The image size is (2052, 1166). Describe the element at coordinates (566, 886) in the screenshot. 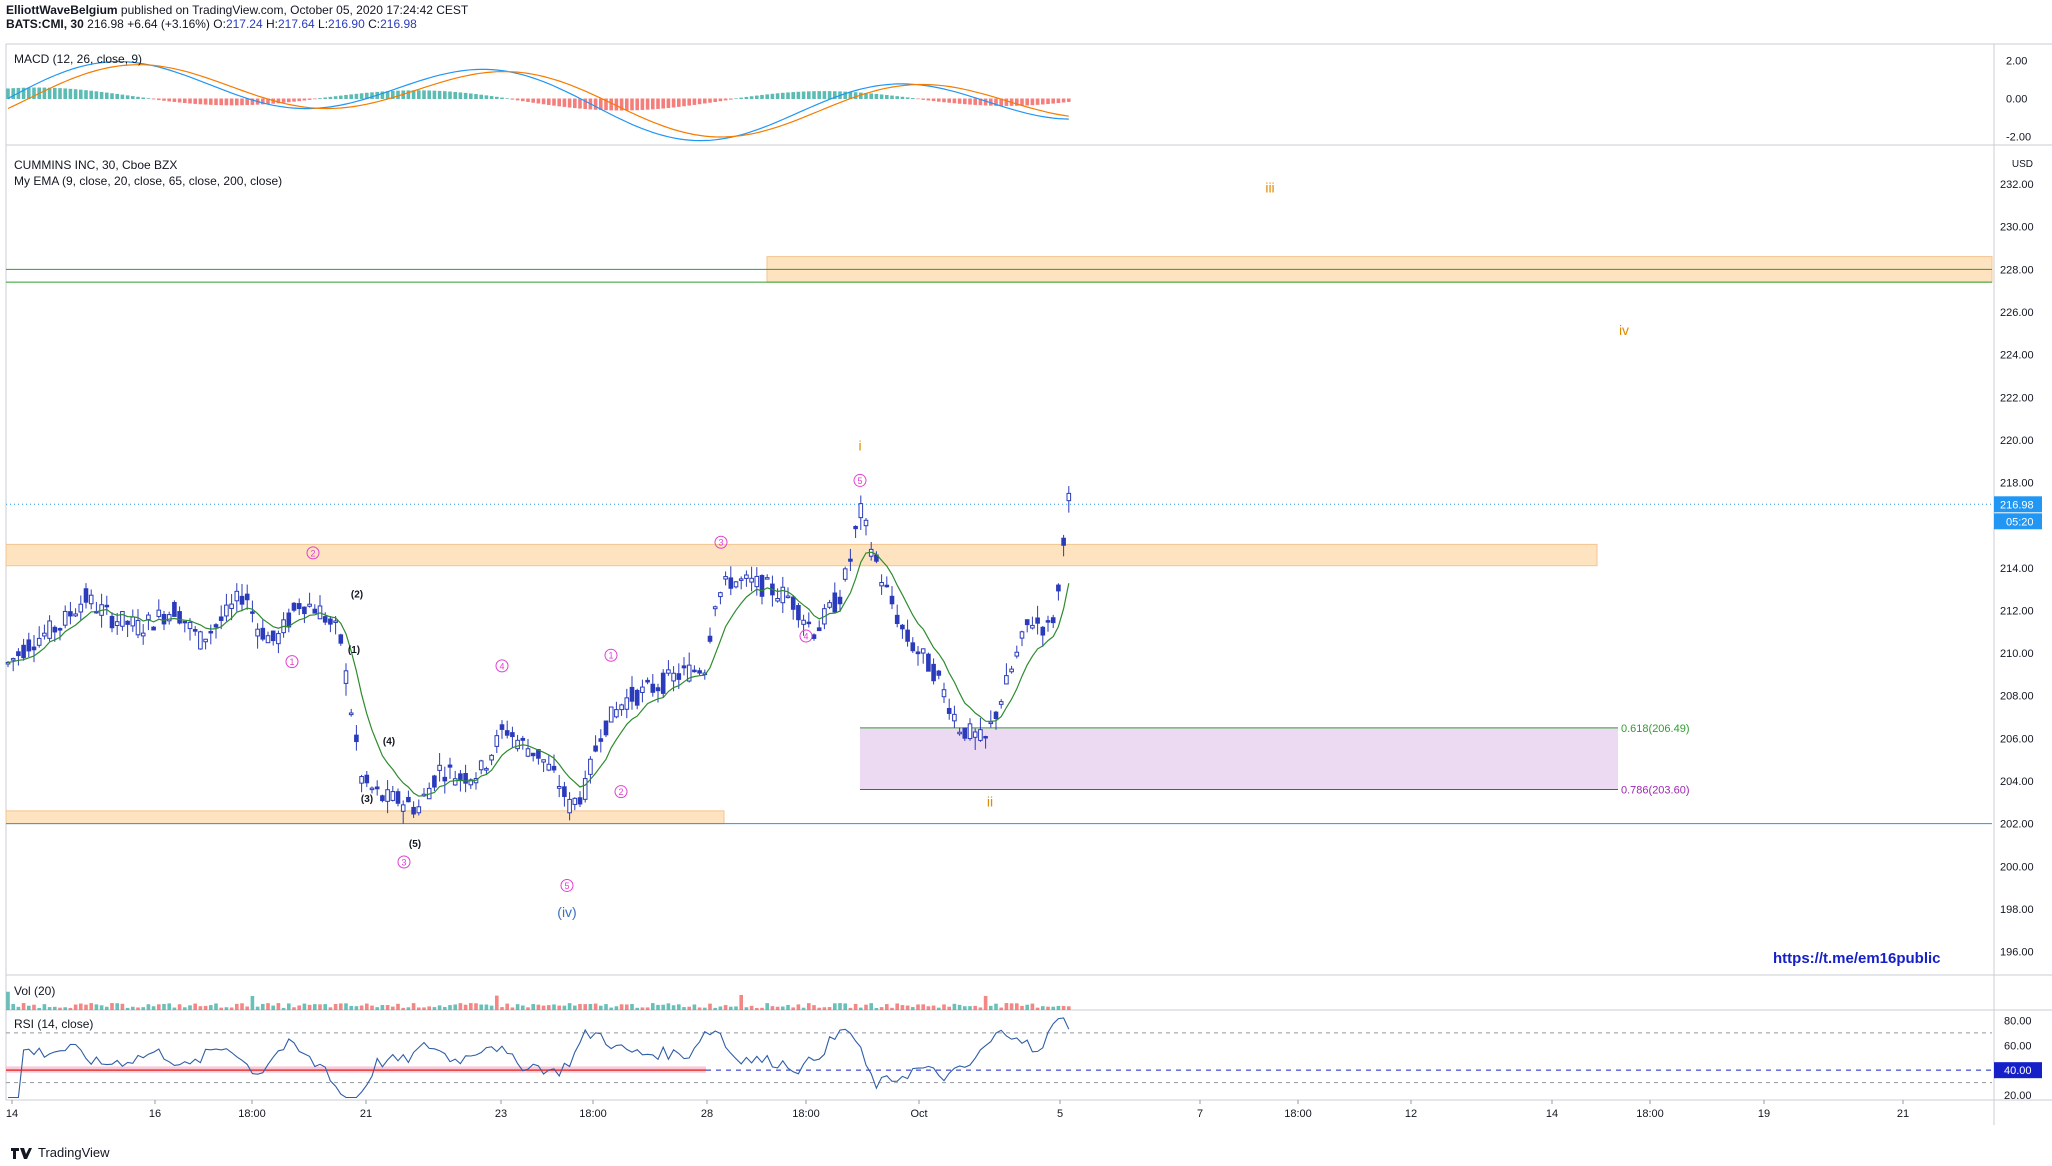

I see `wave-label: 5` at that location.